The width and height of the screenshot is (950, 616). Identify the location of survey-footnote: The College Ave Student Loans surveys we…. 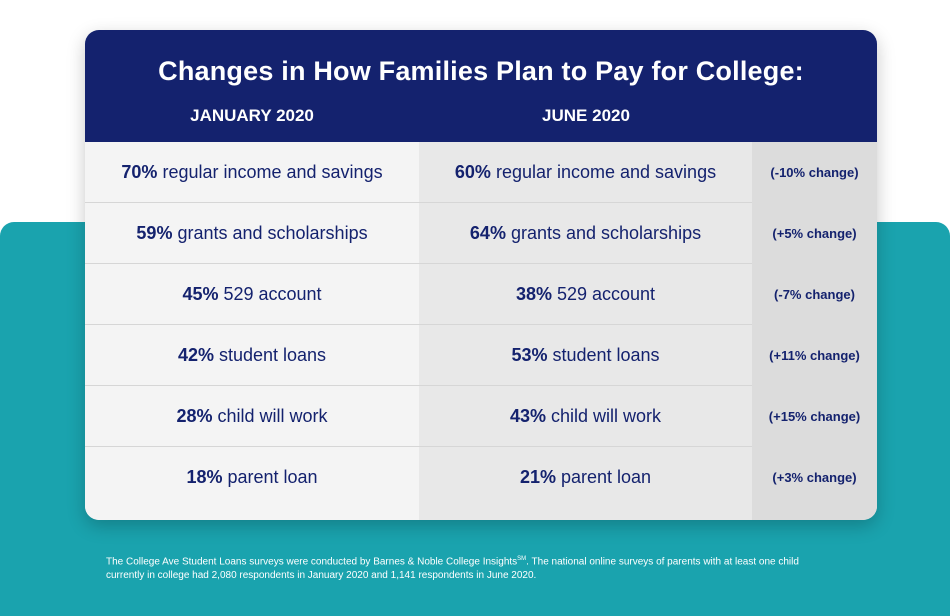
(456, 567).